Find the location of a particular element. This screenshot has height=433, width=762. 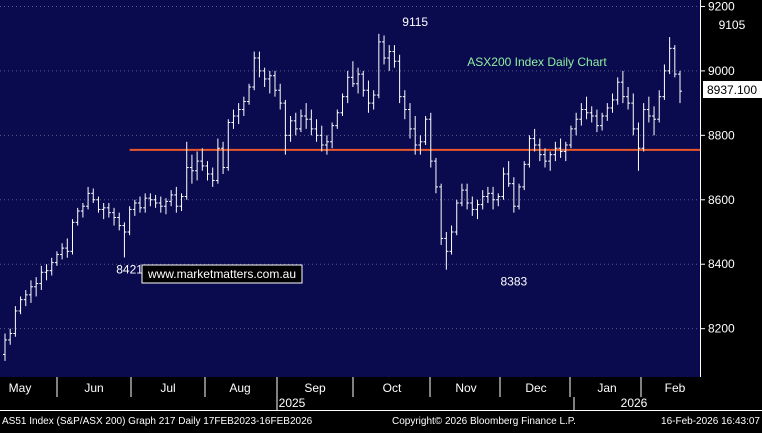

y-tick-label: 8800 is located at coordinates (721, 135).